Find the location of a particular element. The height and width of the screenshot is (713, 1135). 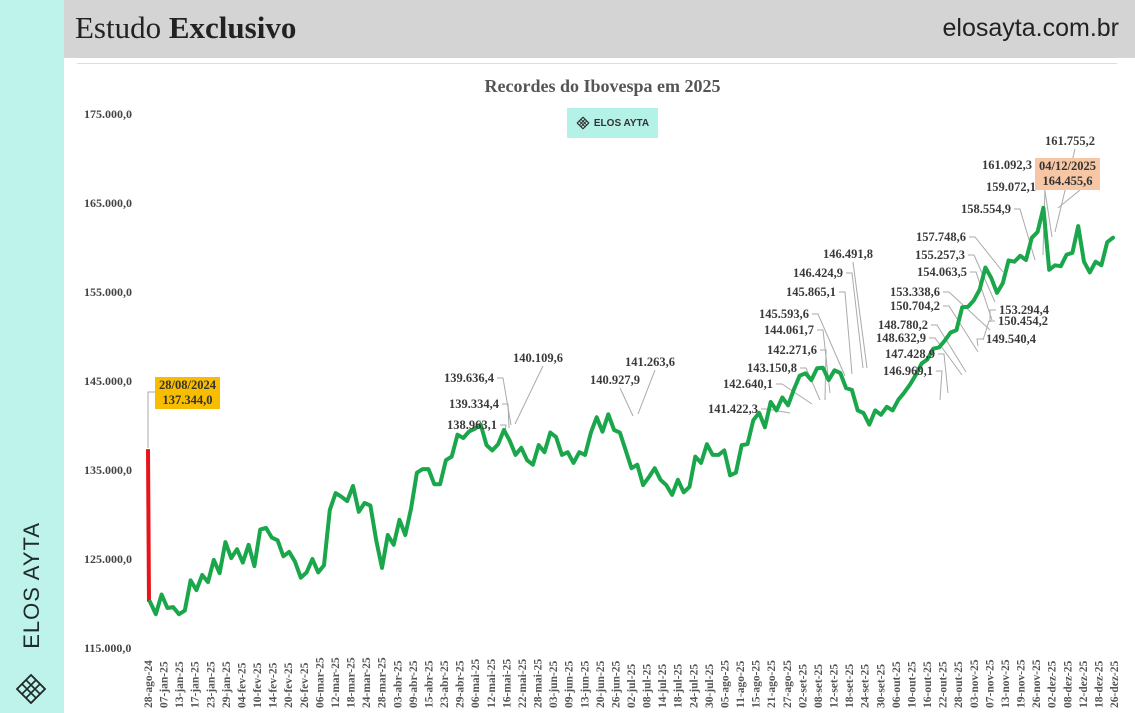

record-annotation: 141.263,6 is located at coordinates (650, 362).